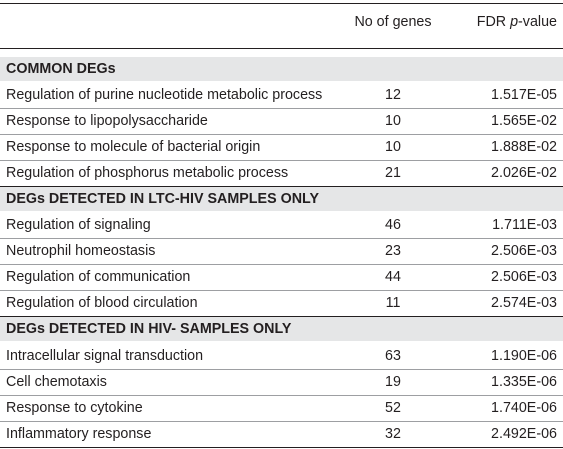 This screenshot has width=563, height=449. I want to click on fdr-cell: 1.517E-05, so click(524, 95).